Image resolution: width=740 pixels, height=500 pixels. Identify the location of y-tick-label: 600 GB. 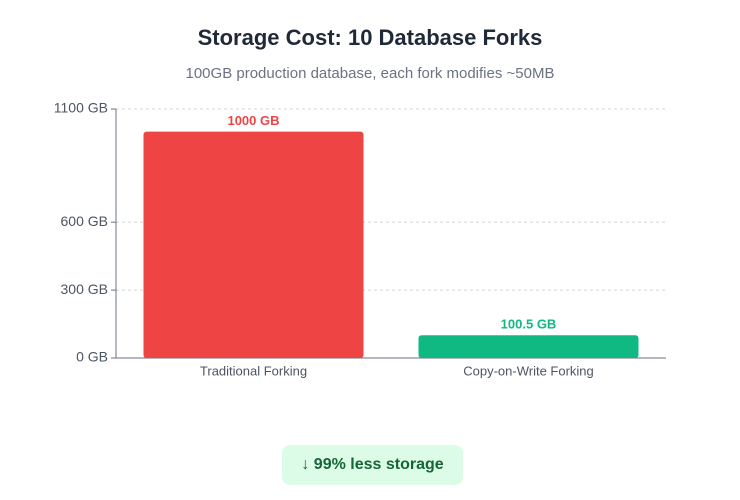
(84, 221).